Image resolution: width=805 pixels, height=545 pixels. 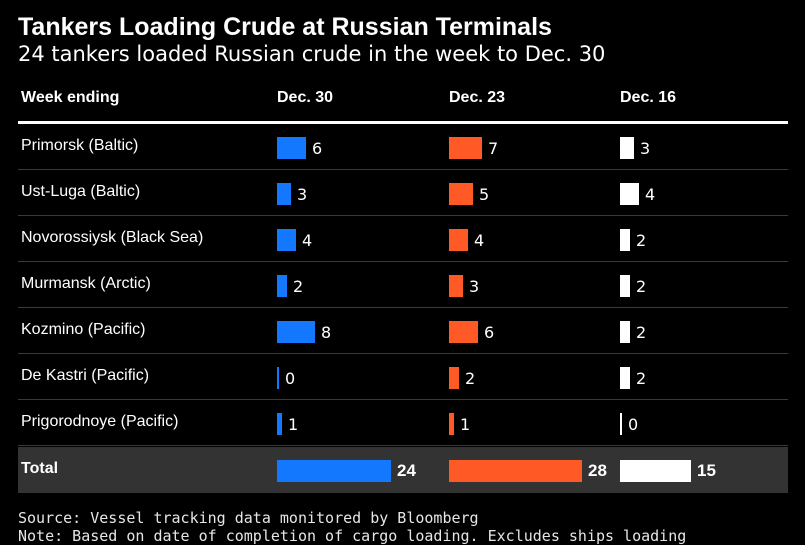 What do you see at coordinates (648, 97) in the screenshot?
I see `column-header-dec-16: Dec. 16` at bounding box center [648, 97].